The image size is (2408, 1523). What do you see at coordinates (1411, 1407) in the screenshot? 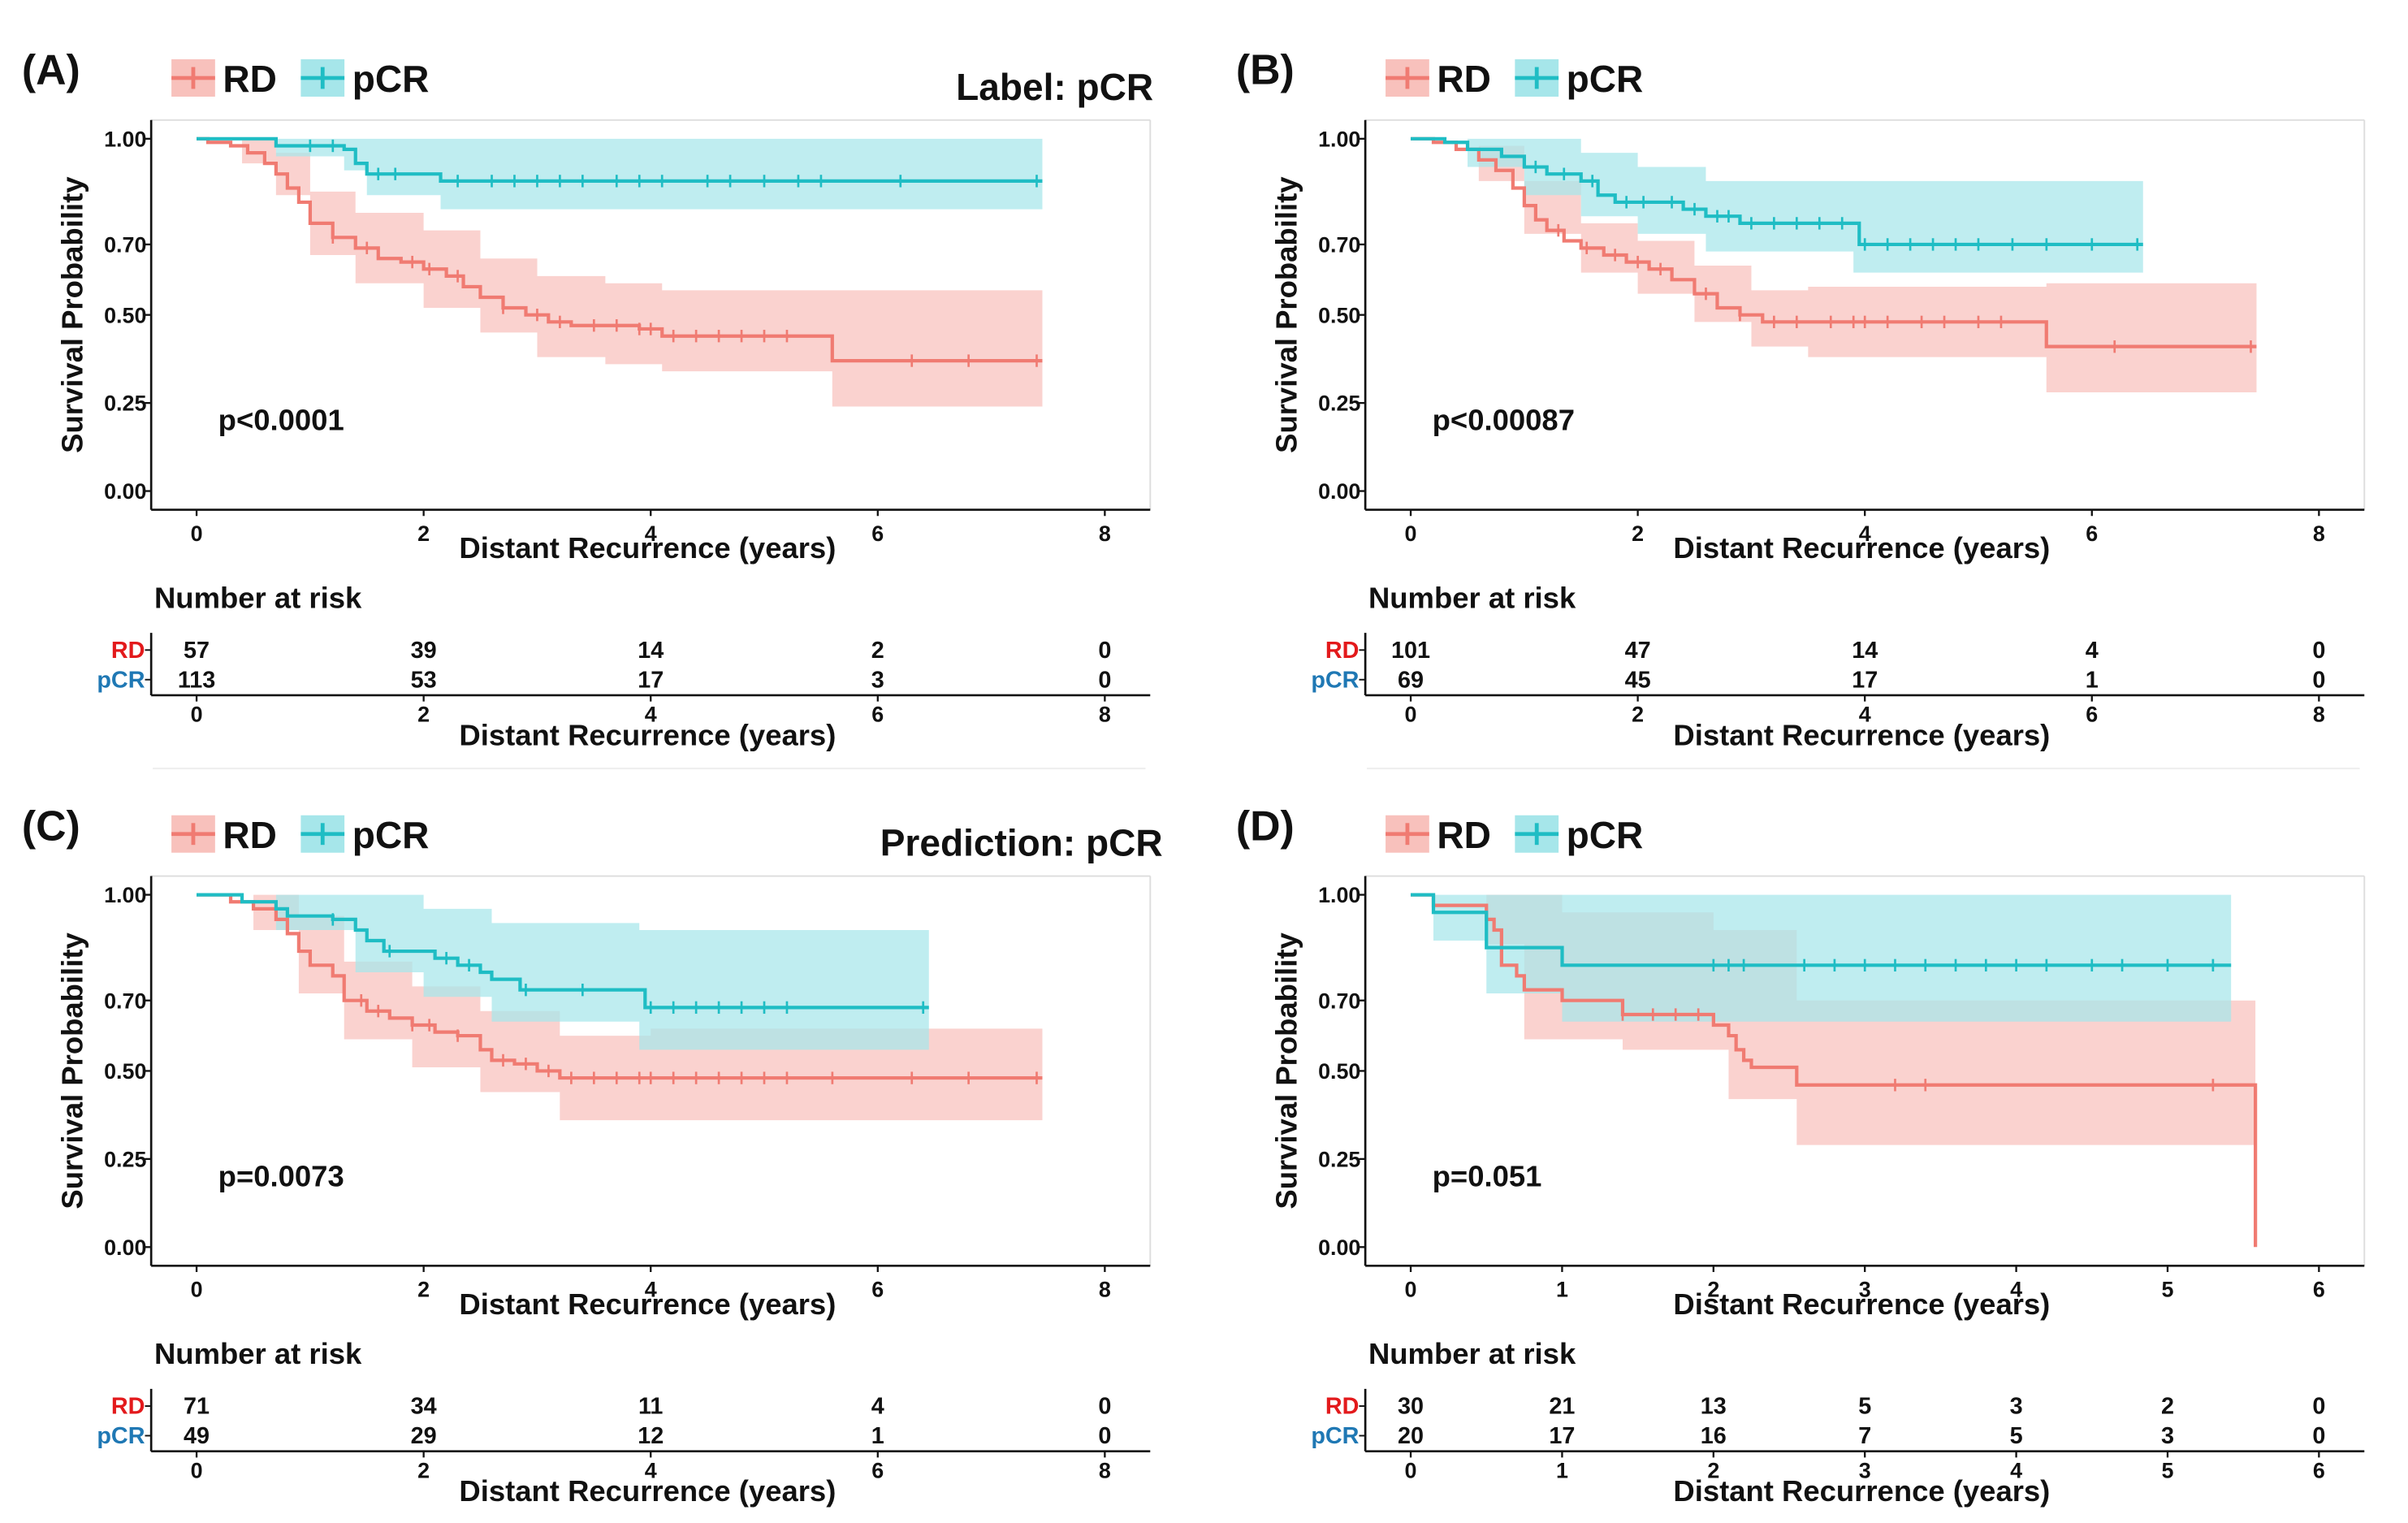
I see `risk-count-rd: 30` at bounding box center [1411, 1407].